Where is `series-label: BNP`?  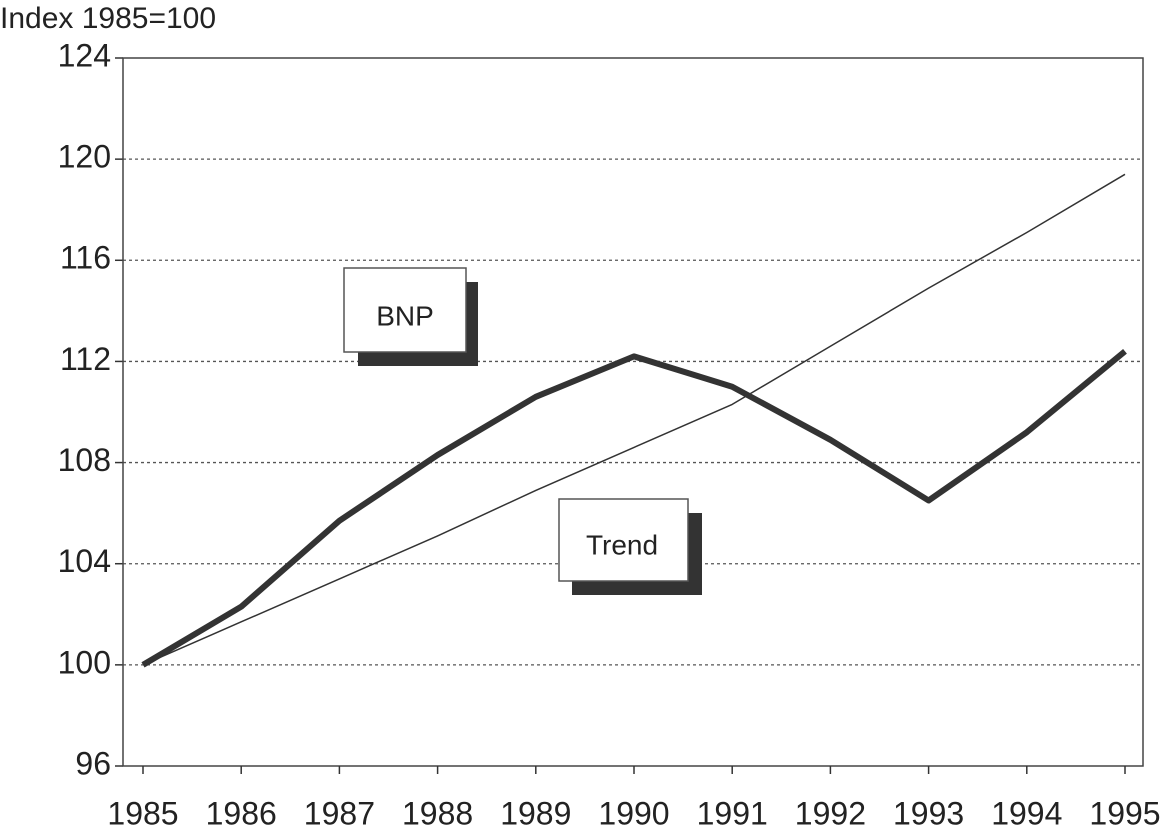
series-label: BNP is located at coordinates (405, 315).